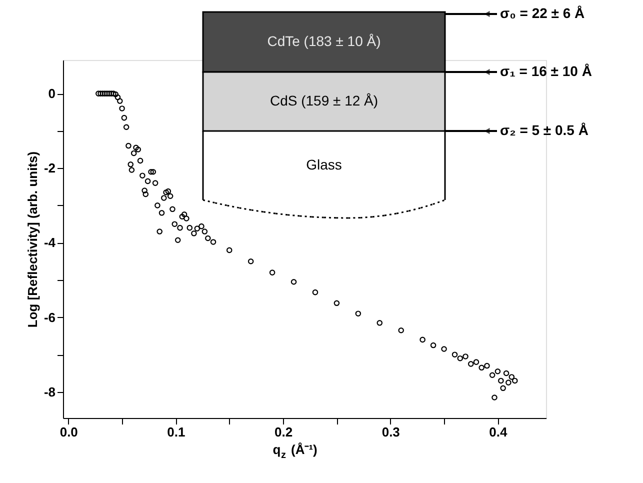 The height and width of the screenshot is (483, 643). What do you see at coordinates (50, 242) in the screenshot?
I see `y-tick-label: -4` at bounding box center [50, 242].